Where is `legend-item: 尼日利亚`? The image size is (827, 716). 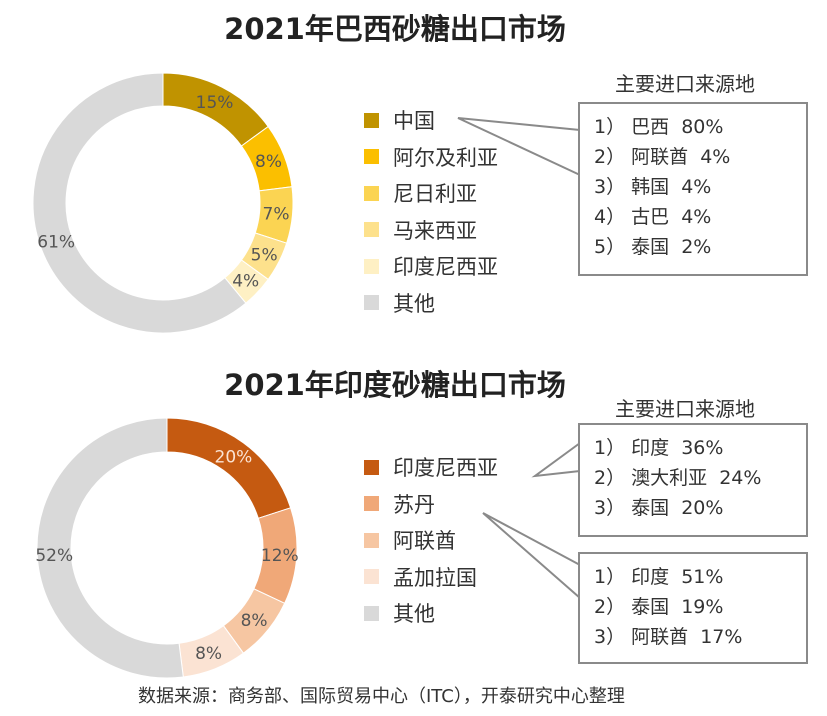
legend-item: 尼日利亚 is located at coordinates (431, 193).